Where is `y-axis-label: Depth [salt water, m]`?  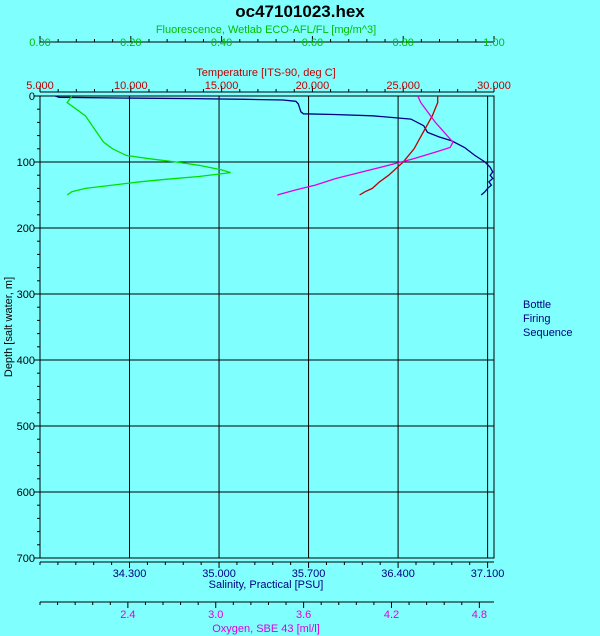 y-axis-label: Depth [salt water, m] is located at coordinates (9, 327).